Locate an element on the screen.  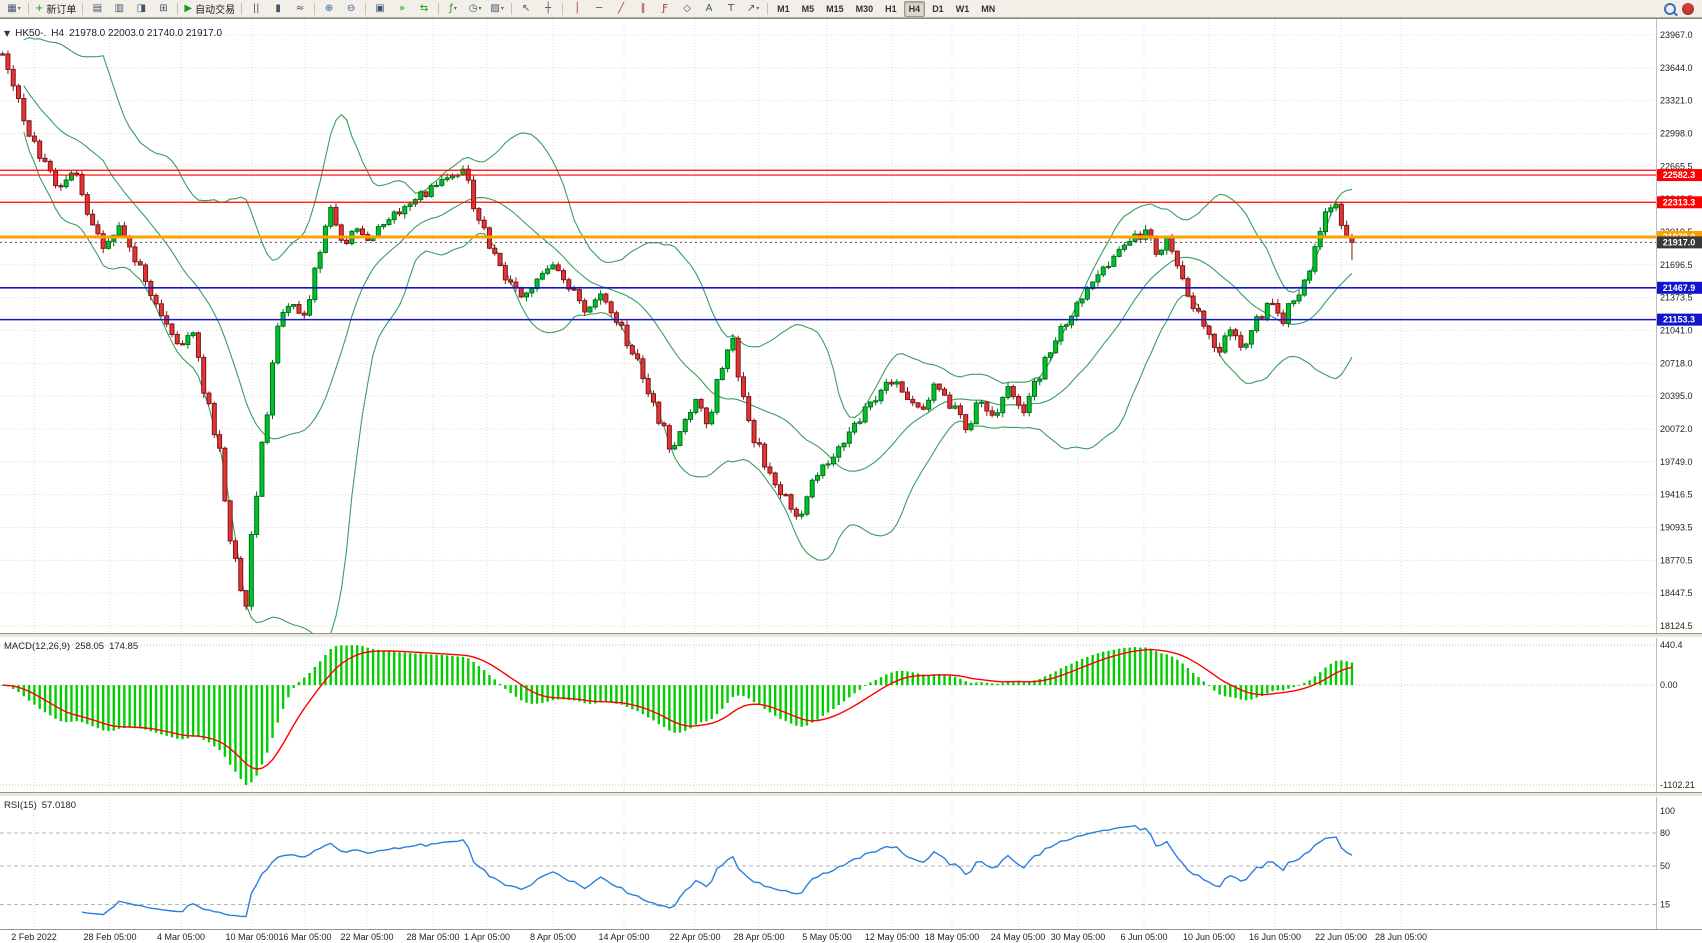
text-icon: A is located at coordinates (709, 8).